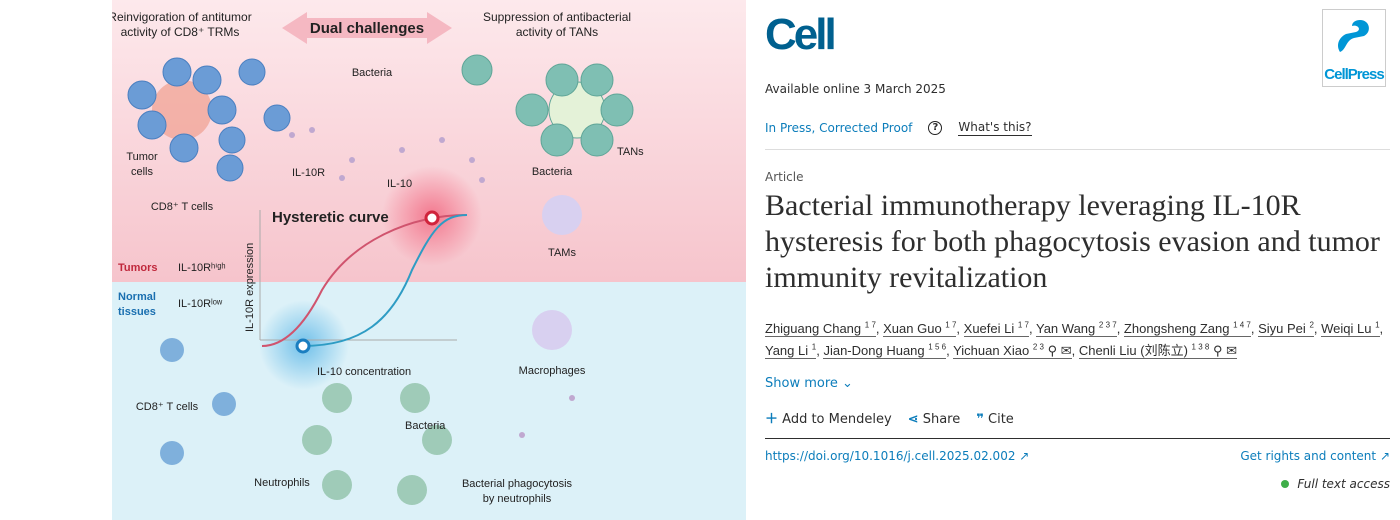 The image size is (1400, 520). I want to click on hysteresis-blue-curve, so click(384, 280).